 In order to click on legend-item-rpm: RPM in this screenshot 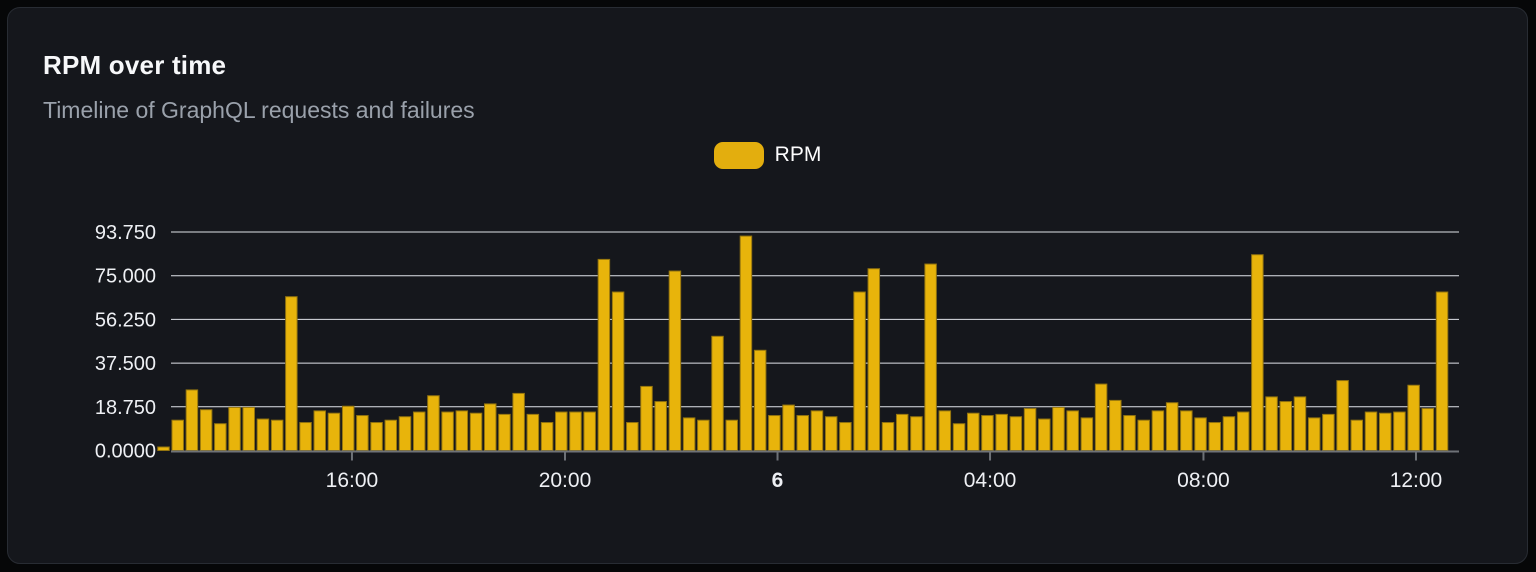, I will do `click(767, 155)`.